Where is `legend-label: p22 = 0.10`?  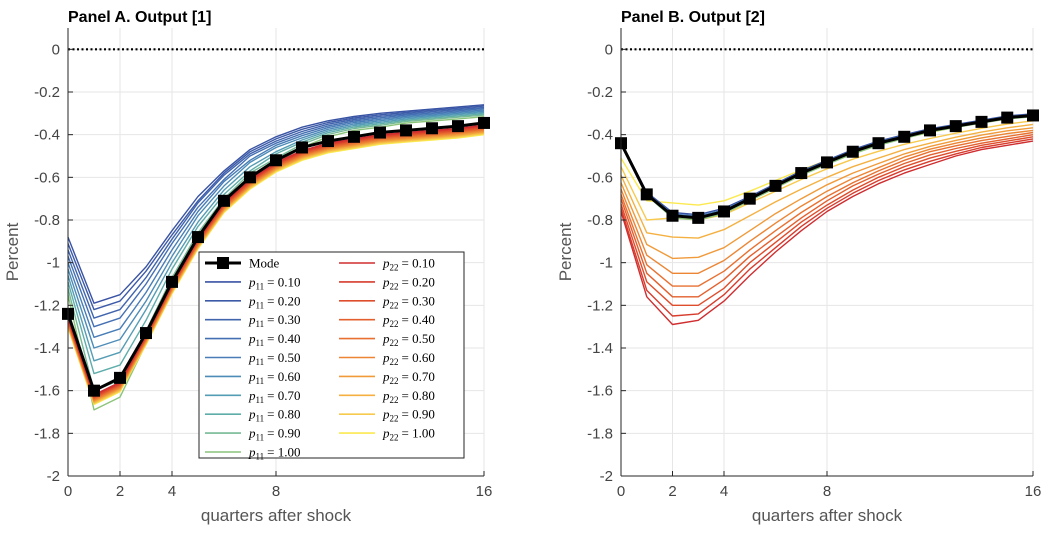 legend-label: p22 = 0.10 is located at coordinates (408, 264).